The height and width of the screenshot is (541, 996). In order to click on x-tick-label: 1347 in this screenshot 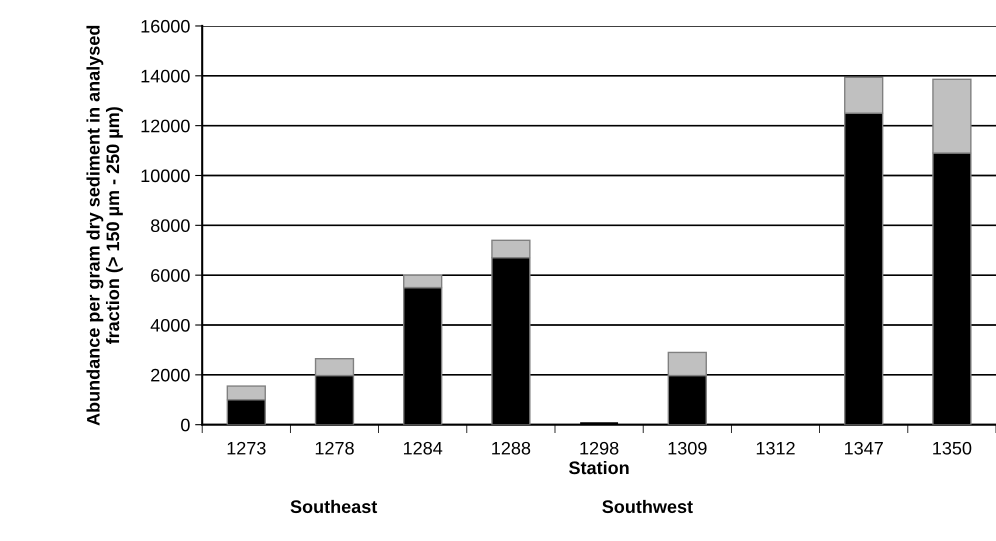, I will do `click(863, 448)`.